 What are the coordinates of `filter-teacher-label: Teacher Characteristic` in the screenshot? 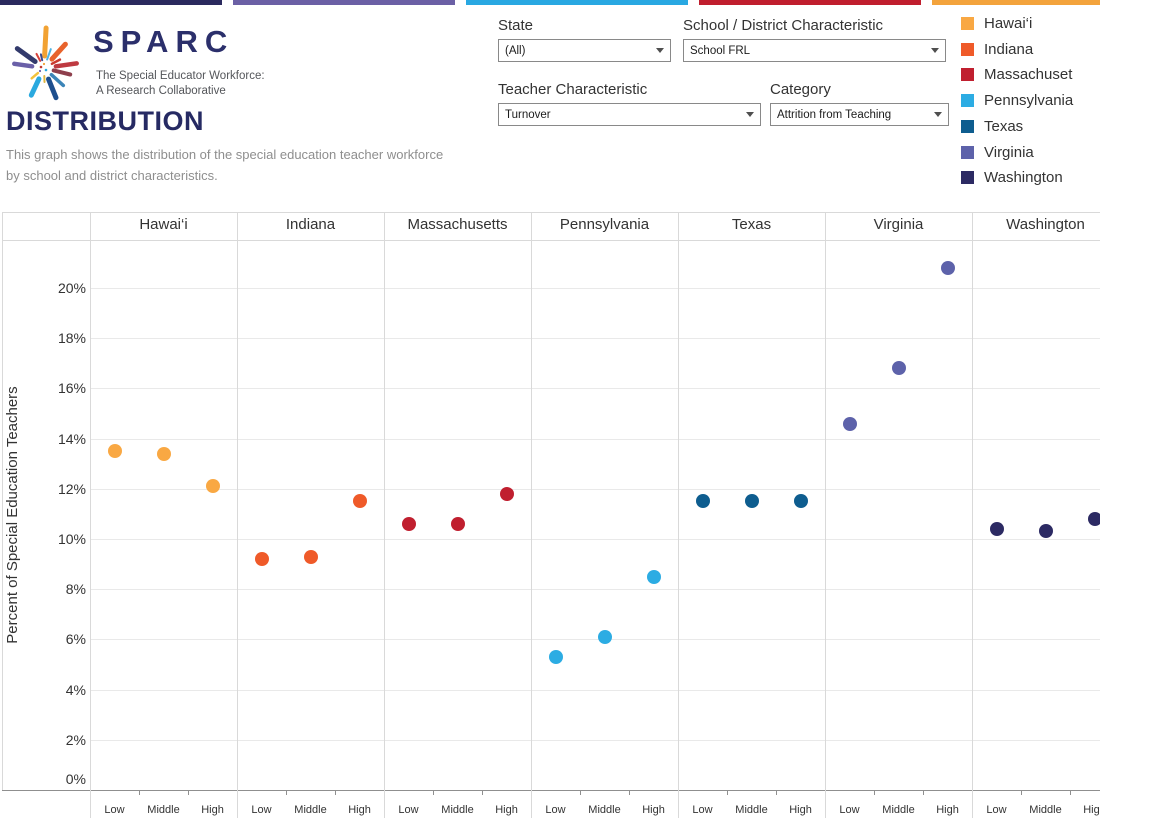 It's located at (573, 89).